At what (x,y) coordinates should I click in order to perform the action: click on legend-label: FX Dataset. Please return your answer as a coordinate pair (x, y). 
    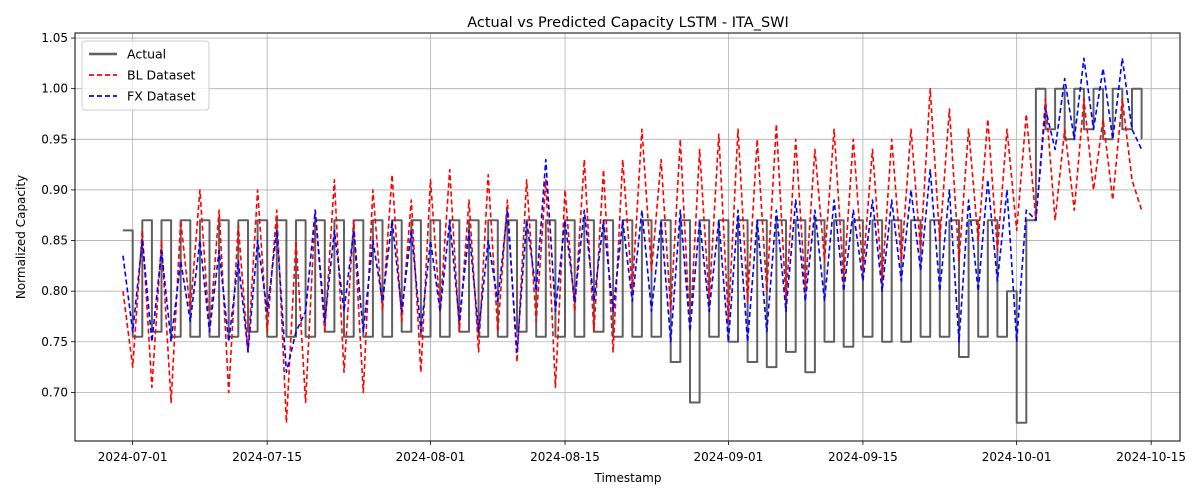
    Looking at the image, I should click on (161, 96).